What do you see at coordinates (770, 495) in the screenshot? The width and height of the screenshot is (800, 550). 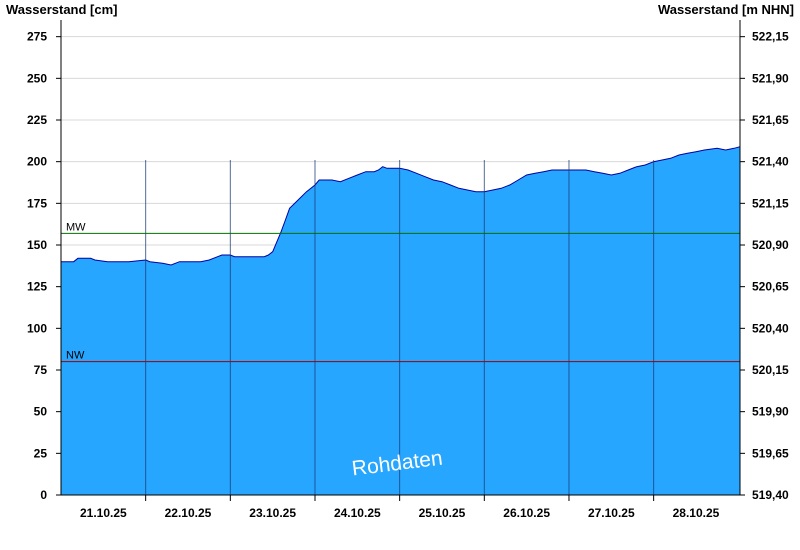 I see `y-right-tick-label: 519,40` at bounding box center [770, 495].